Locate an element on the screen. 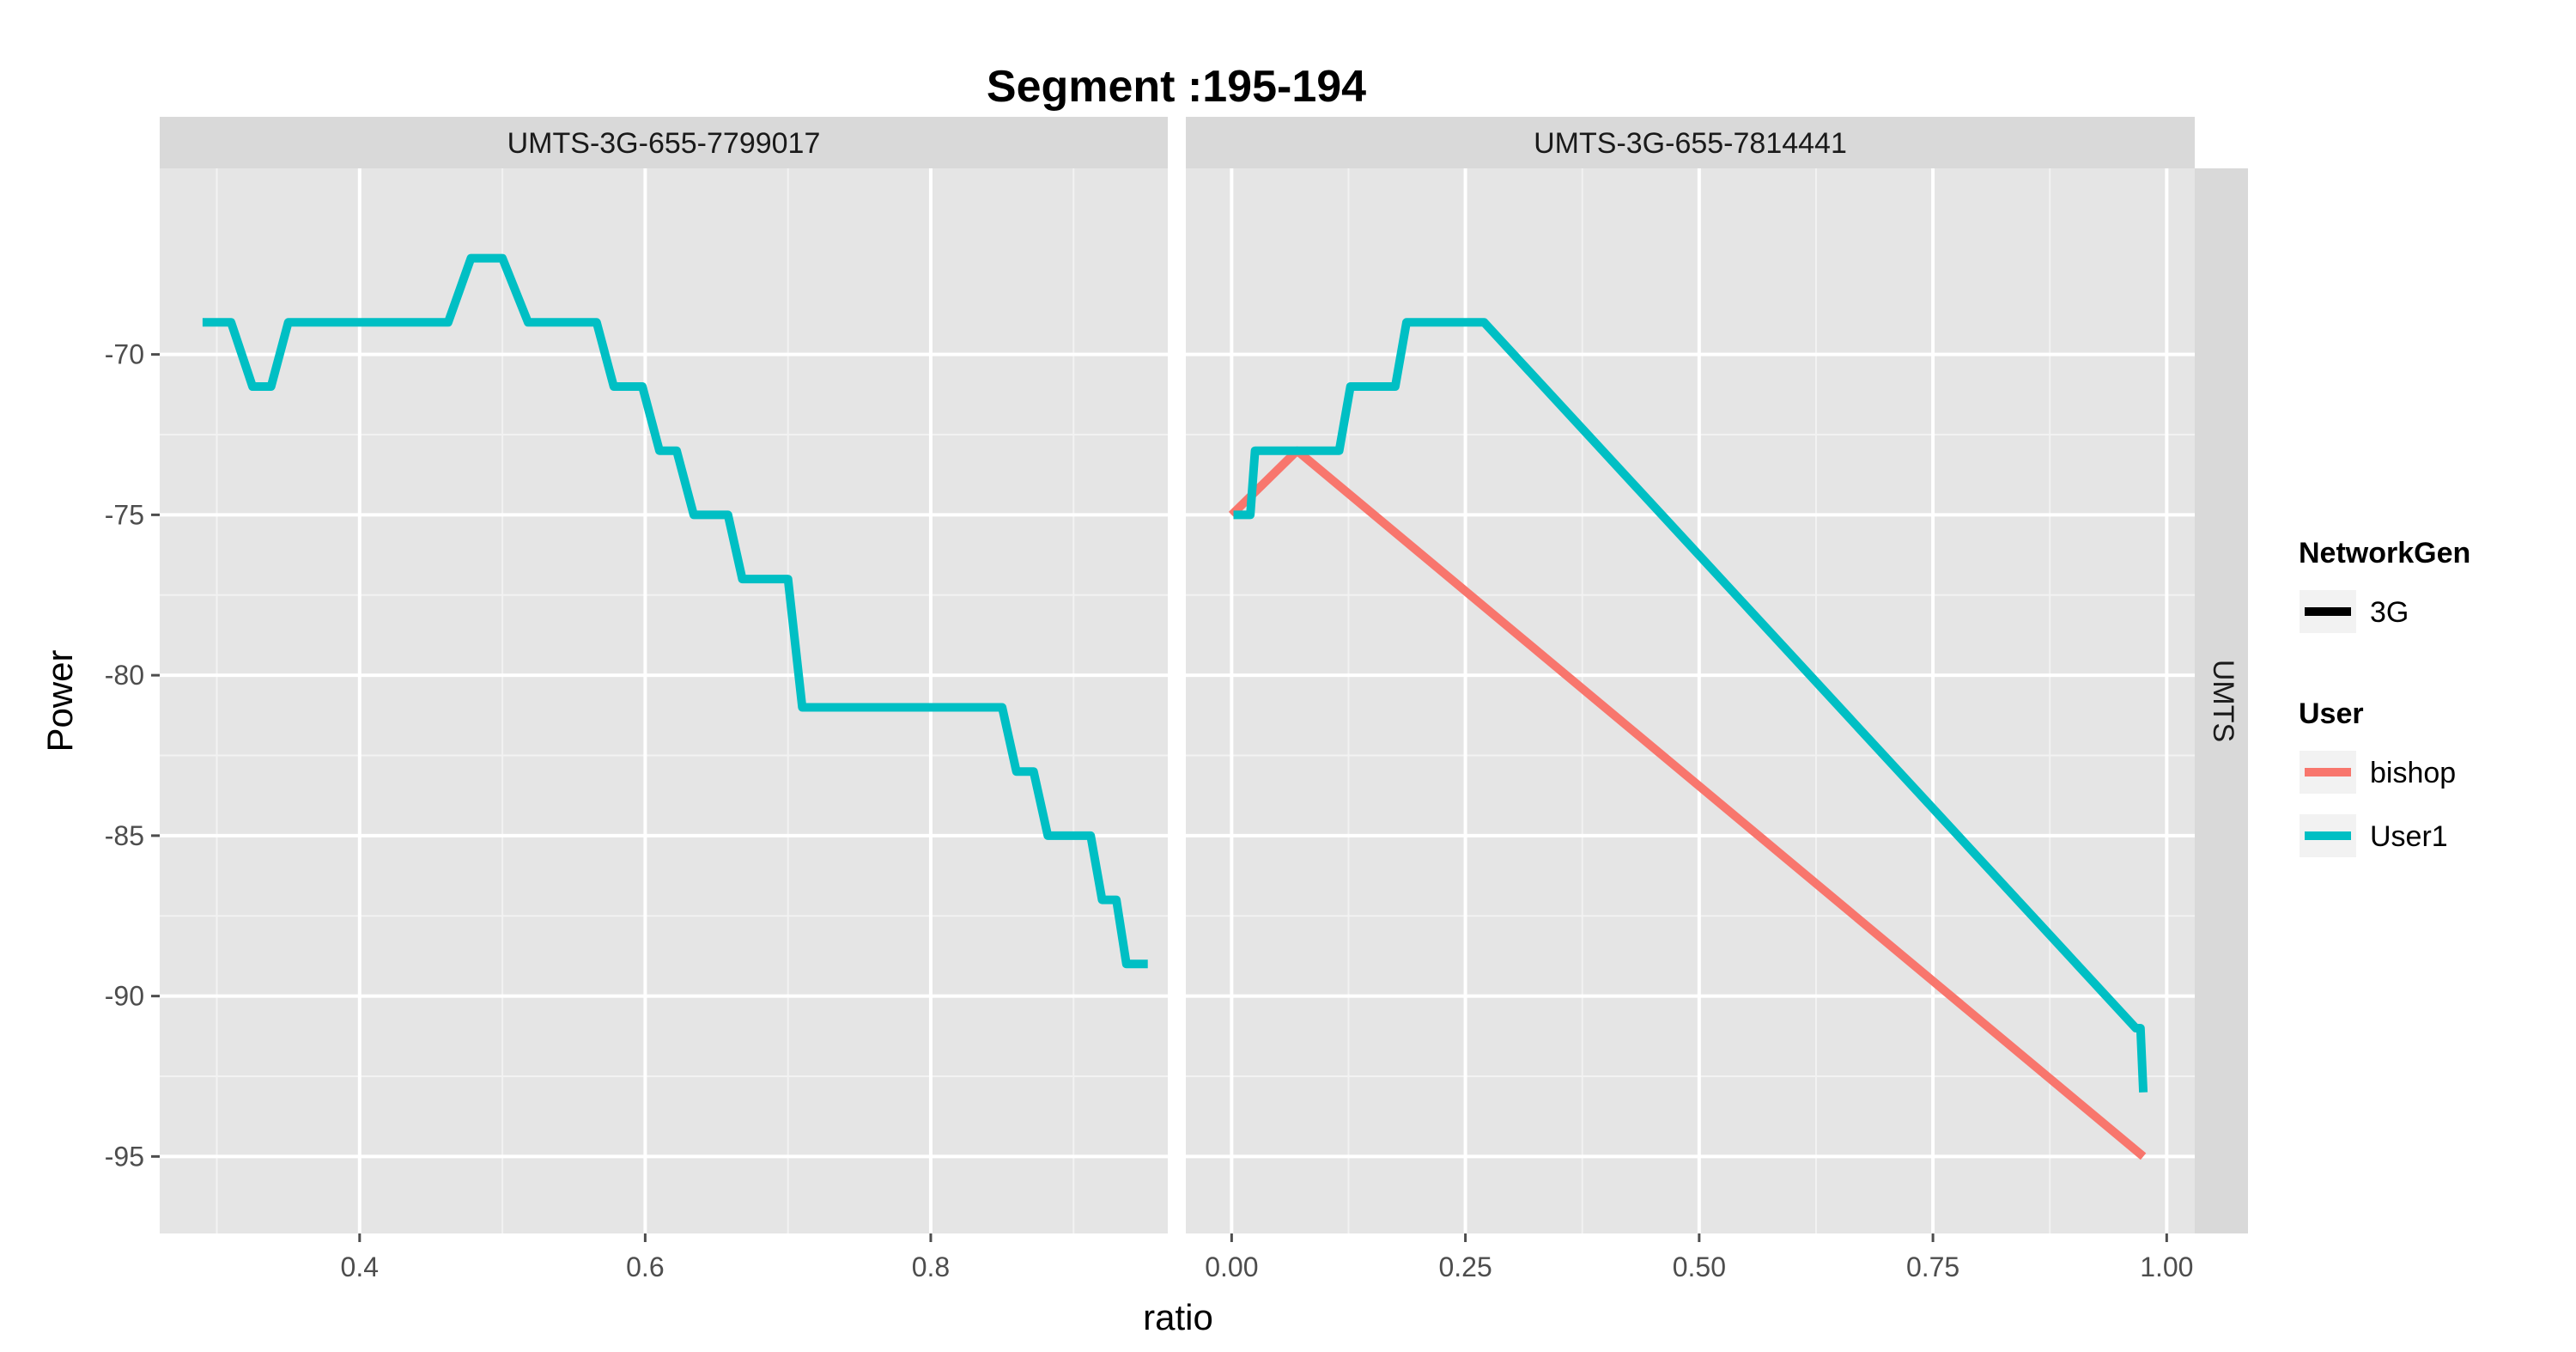 Image resolution: width=2576 pixels, height=1352 pixels. row-strip-background is located at coordinates (2222, 700).